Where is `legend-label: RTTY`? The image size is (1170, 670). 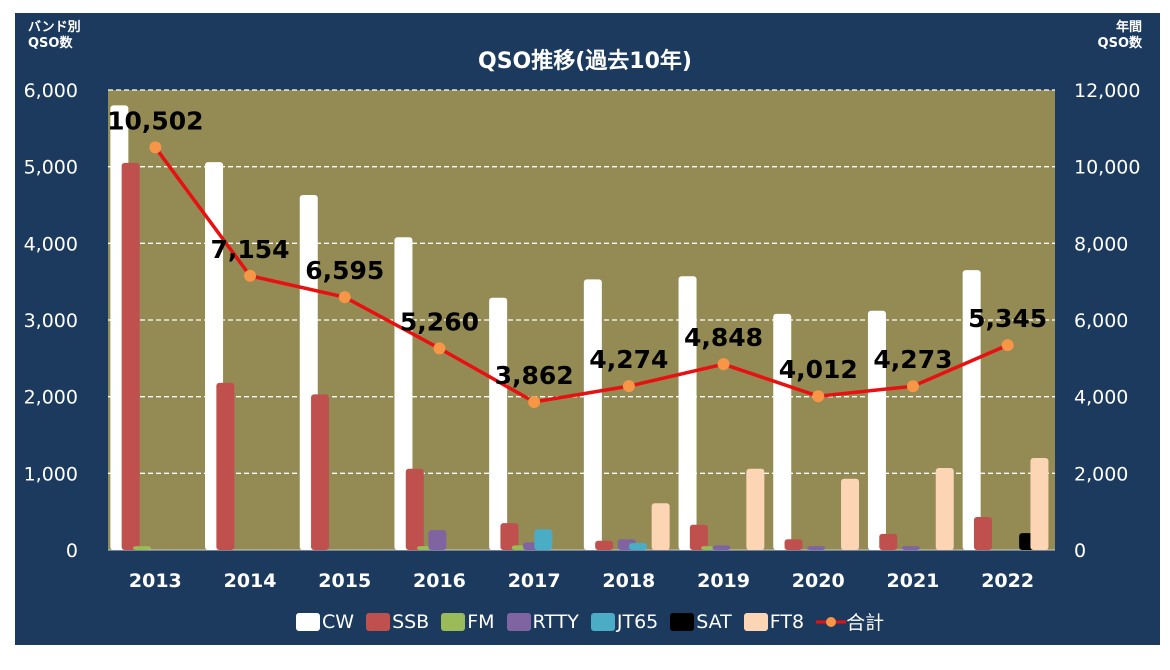 legend-label: RTTY is located at coordinates (555, 621).